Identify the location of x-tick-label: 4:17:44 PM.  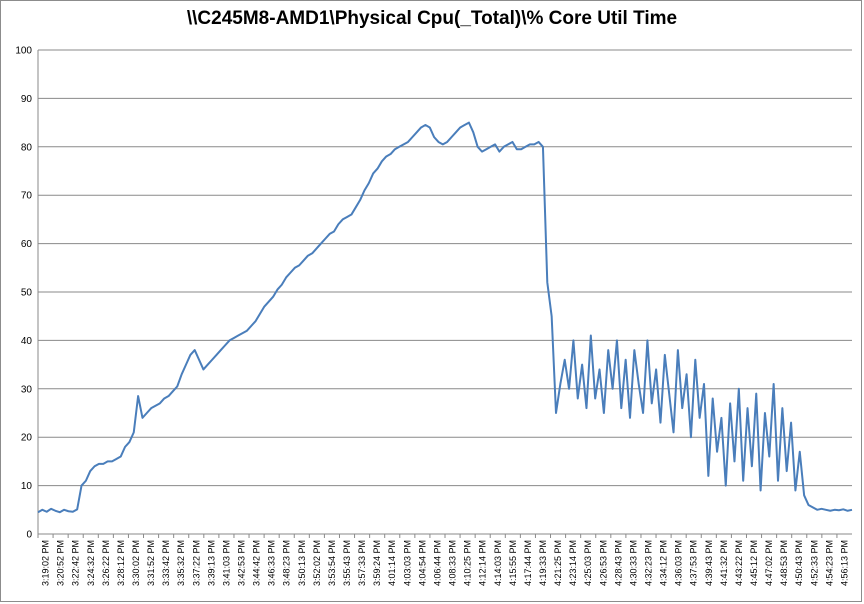
(528, 563).